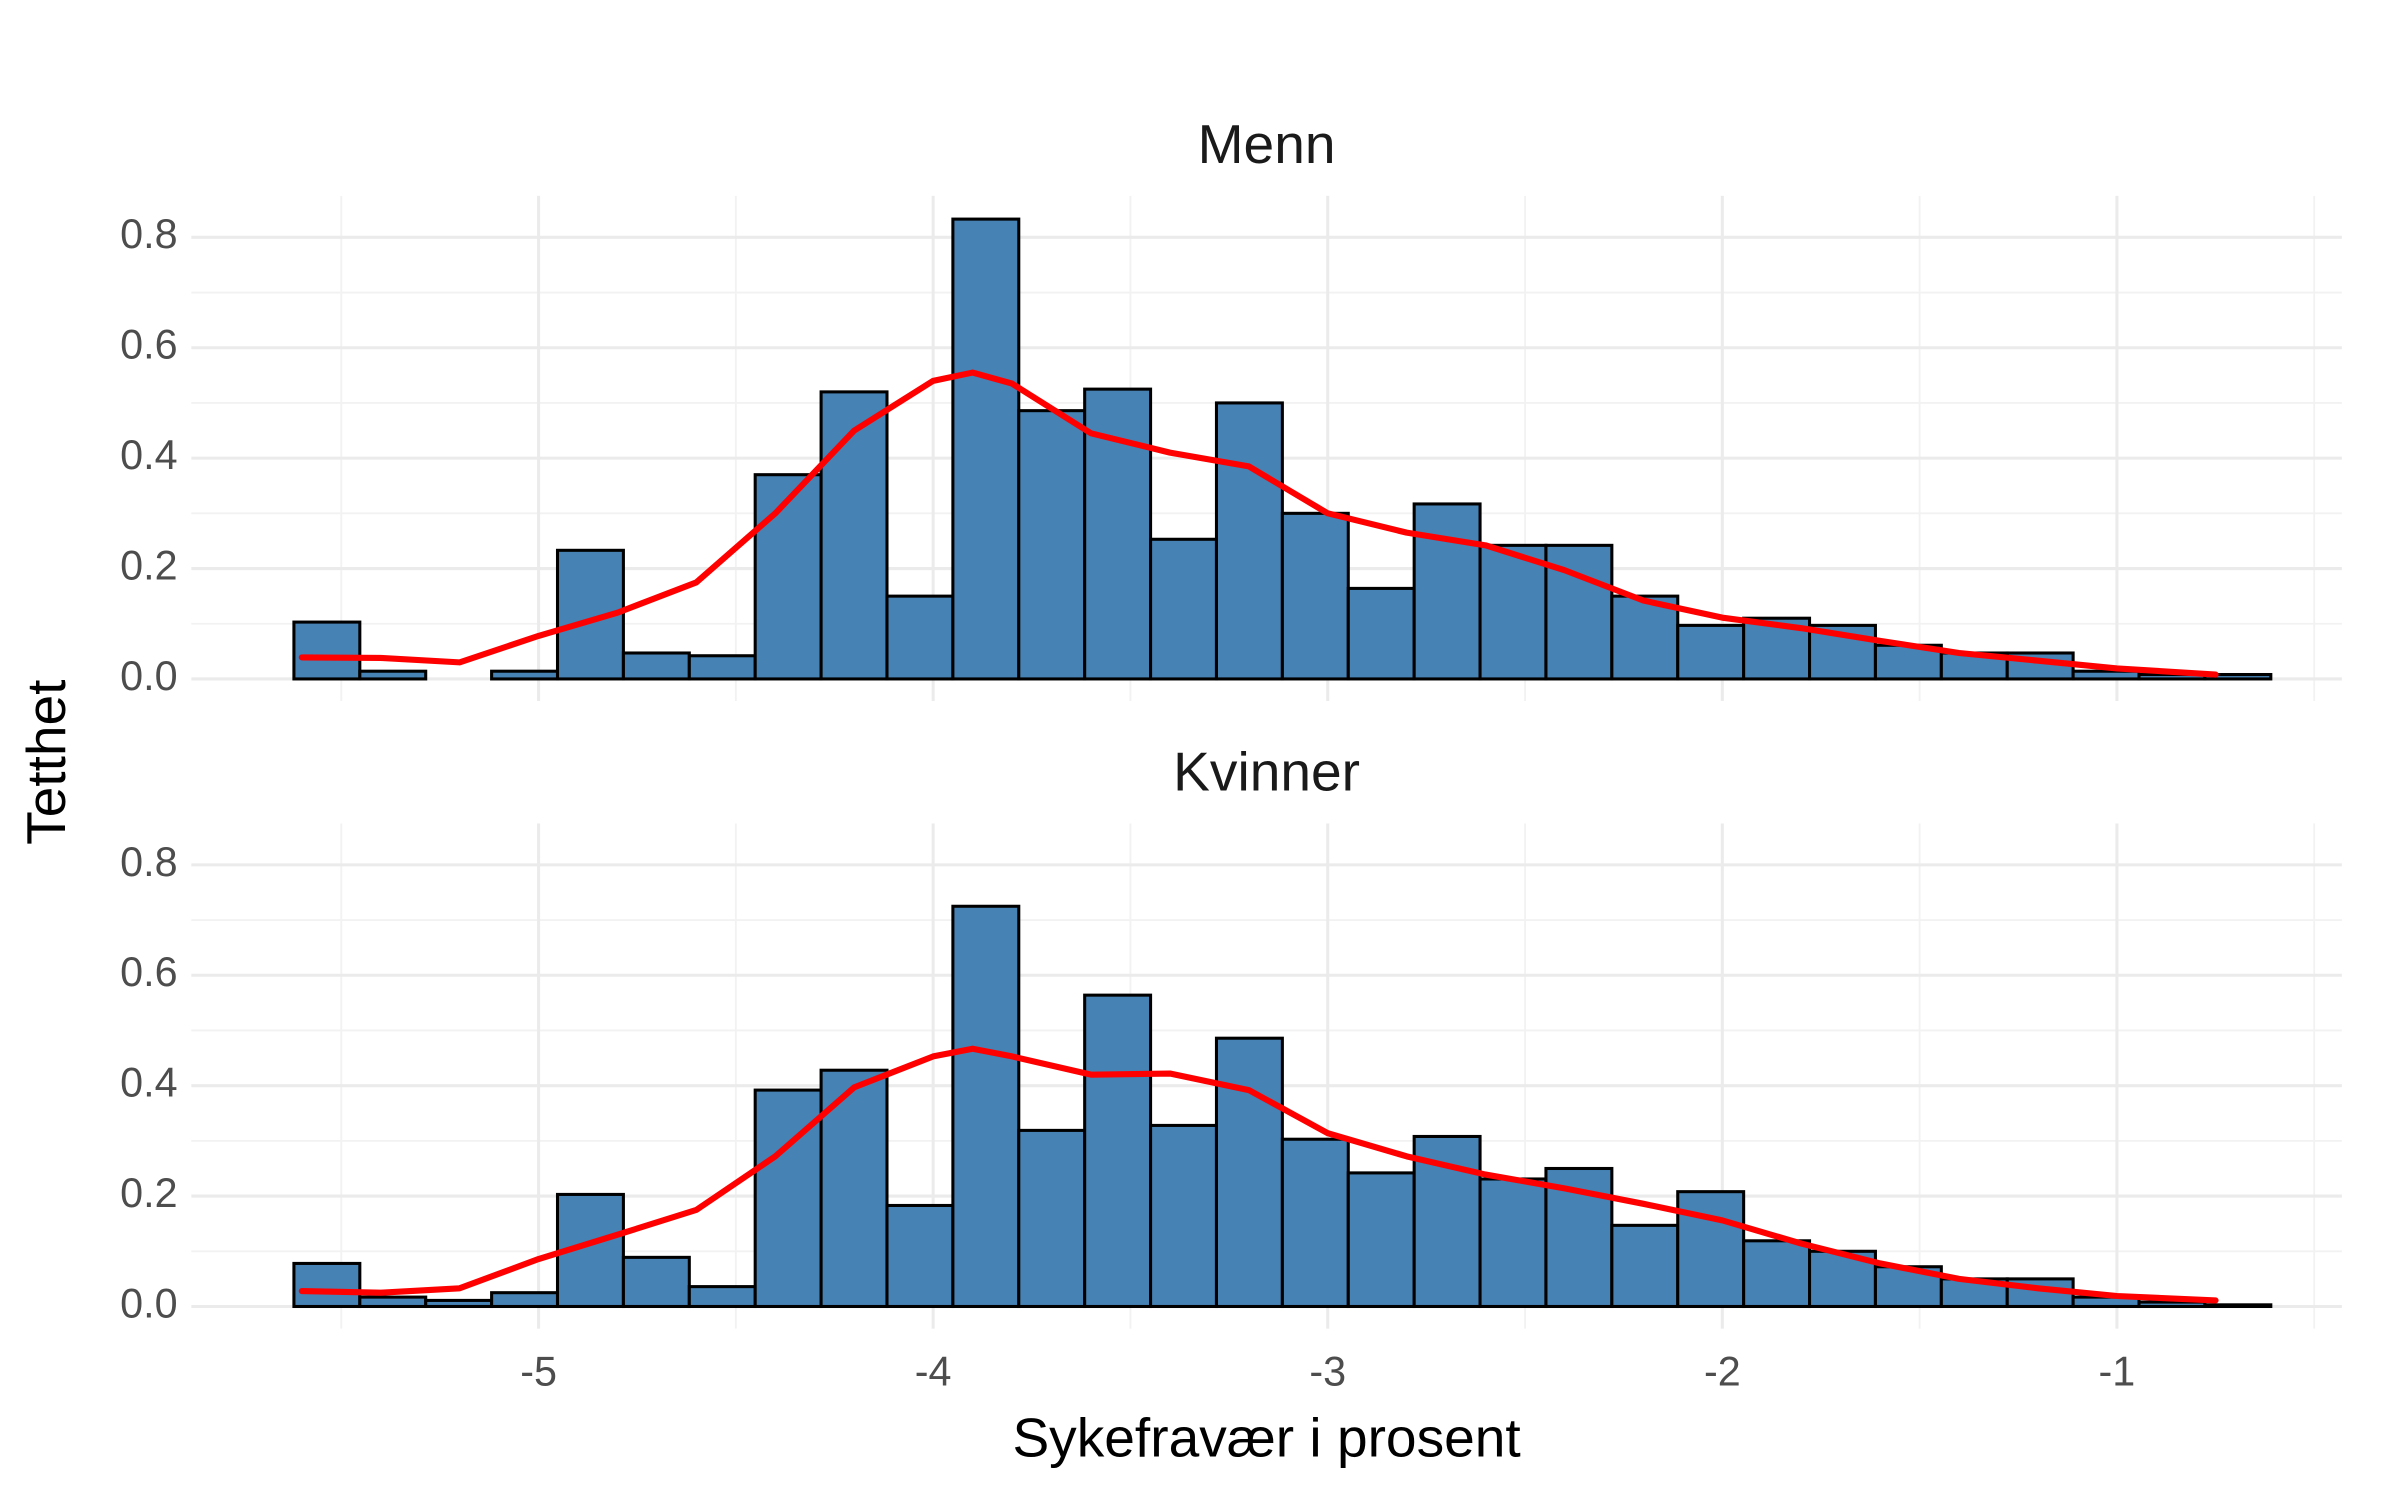 The height and width of the screenshot is (1500, 2400). Describe the element at coordinates (1266, 772) in the screenshot. I see `facet-title: Kvinner` at that location.